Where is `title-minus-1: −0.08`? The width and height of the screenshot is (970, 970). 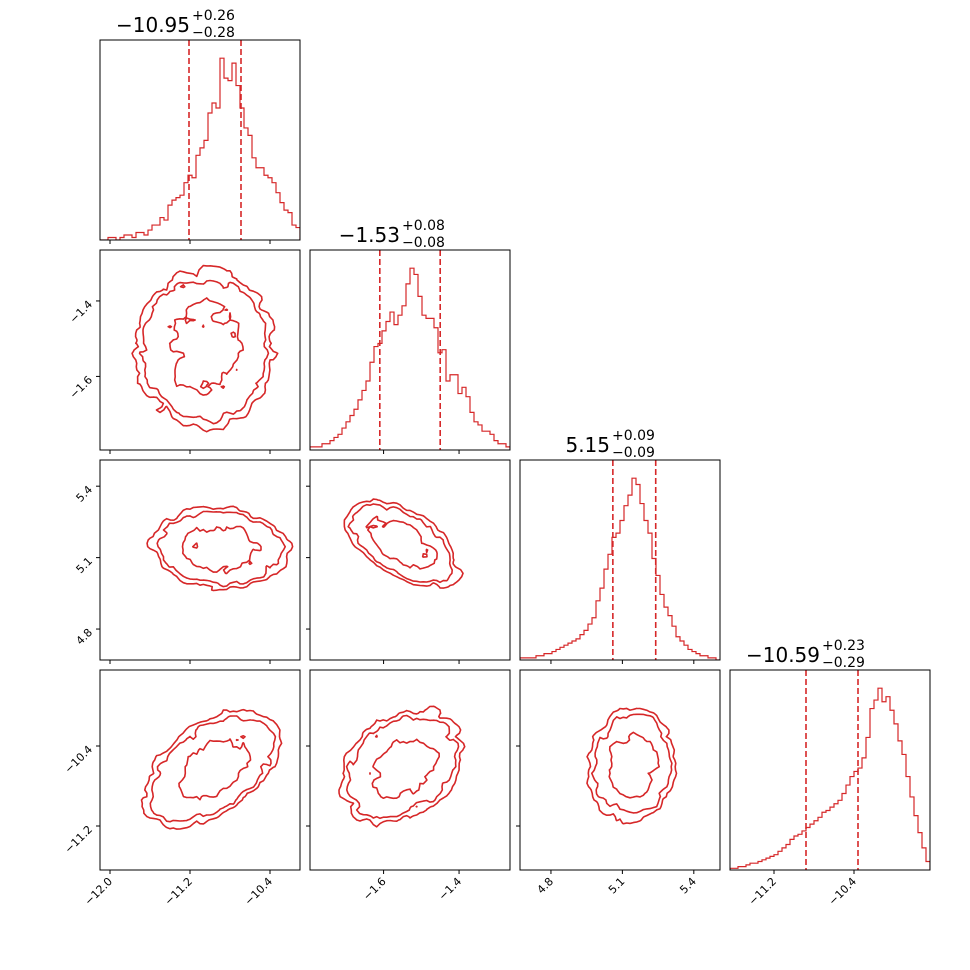 title-minus-1: −0.08 is located at coordinates (423, 243).